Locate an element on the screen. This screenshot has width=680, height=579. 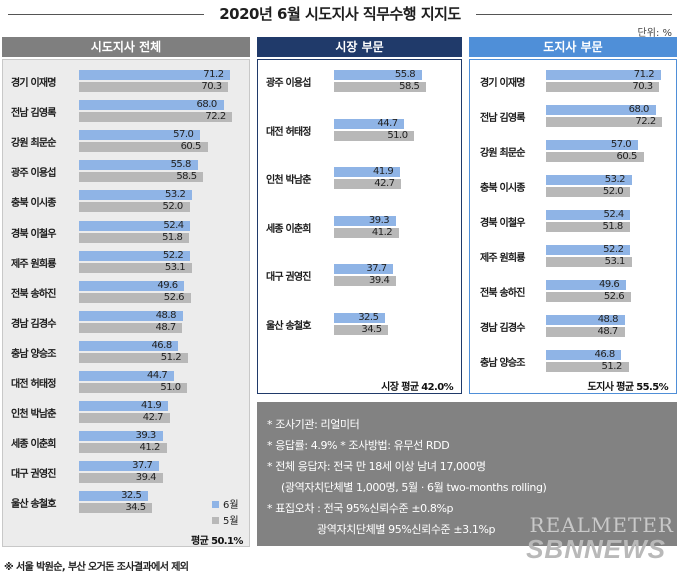
category-label: 경남 김경수 is located at coordinates (33, 324).